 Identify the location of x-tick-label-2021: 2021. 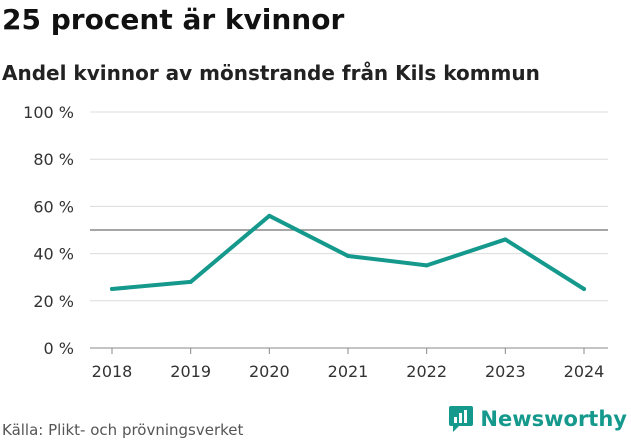
(348, 371).